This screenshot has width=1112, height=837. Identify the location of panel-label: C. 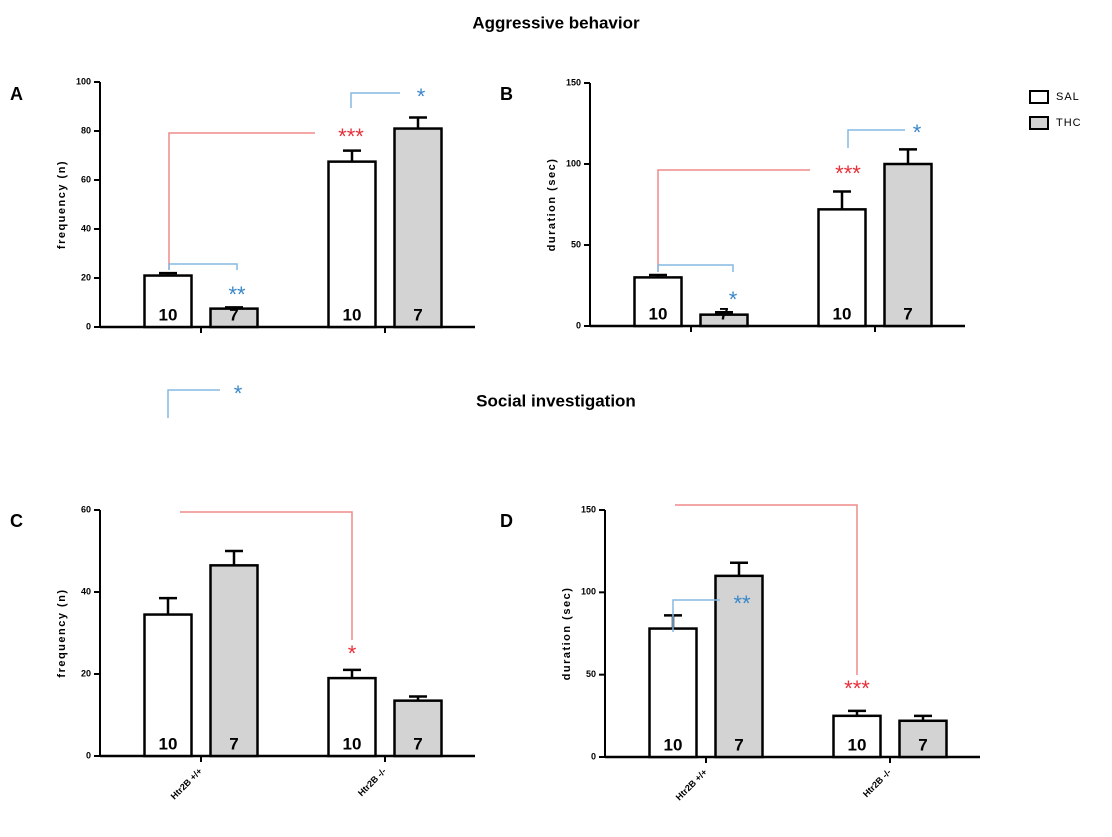
(16, 521).